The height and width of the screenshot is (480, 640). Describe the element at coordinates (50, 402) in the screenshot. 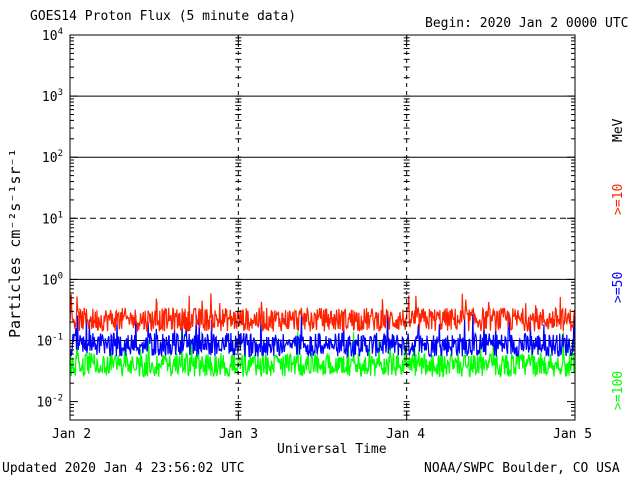

I see `y-tick-label-6: 10⁻²` at that location.